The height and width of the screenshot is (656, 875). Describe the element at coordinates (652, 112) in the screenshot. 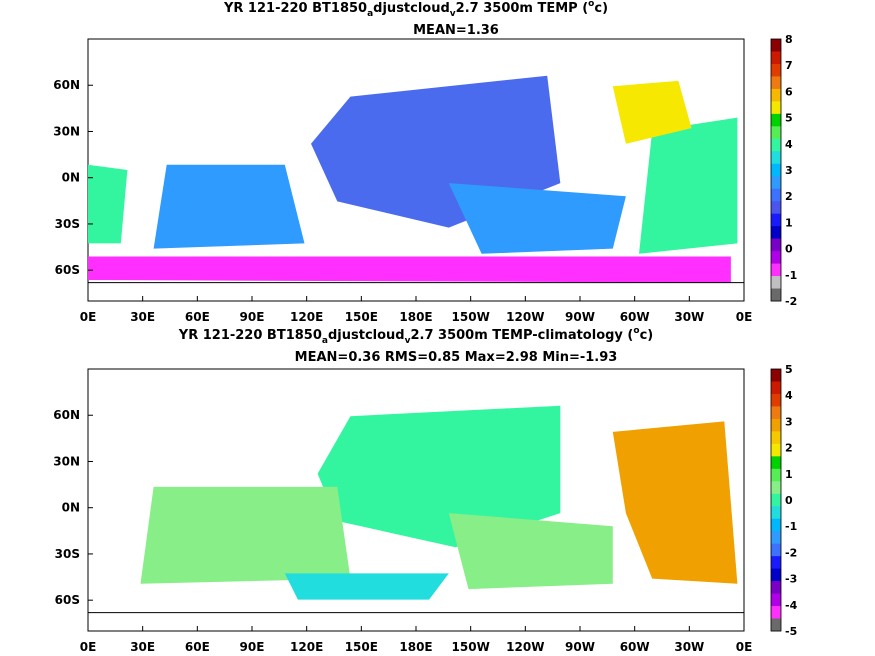

I see `region-fill-north-atlantic` at that location.